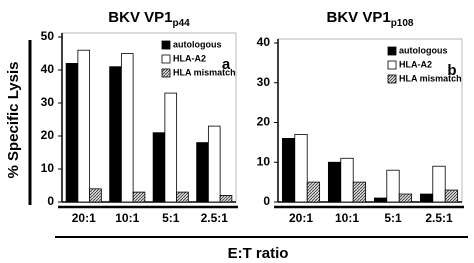 This screenshot has height=263, width=474. I want to click on title-subscript: p108, so click(402, 23).